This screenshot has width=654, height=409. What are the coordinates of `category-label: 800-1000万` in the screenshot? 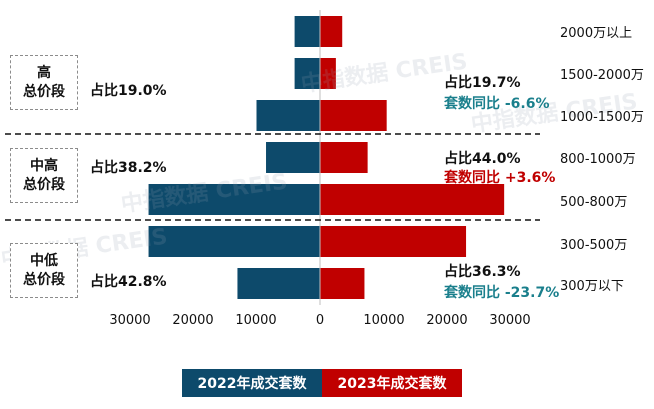 It's located at (598, 159).